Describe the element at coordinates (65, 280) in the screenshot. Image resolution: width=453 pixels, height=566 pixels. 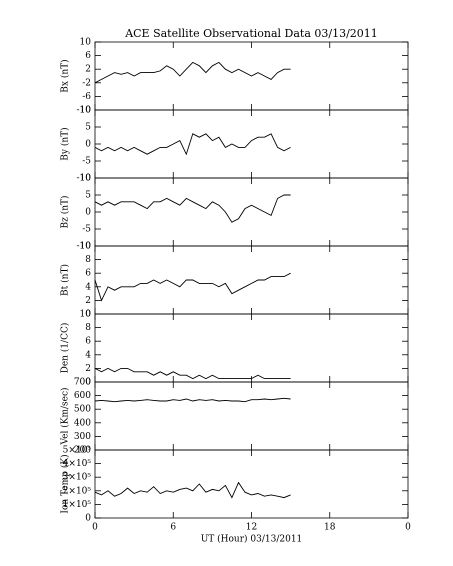
I see `y-axis-label: Bt (nT)` at that location.